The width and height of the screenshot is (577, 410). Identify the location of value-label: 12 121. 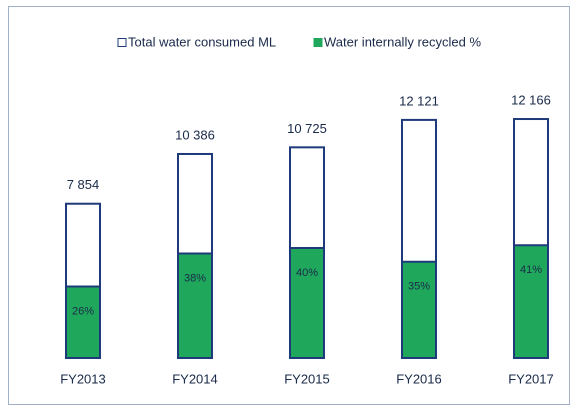
(419, 100).